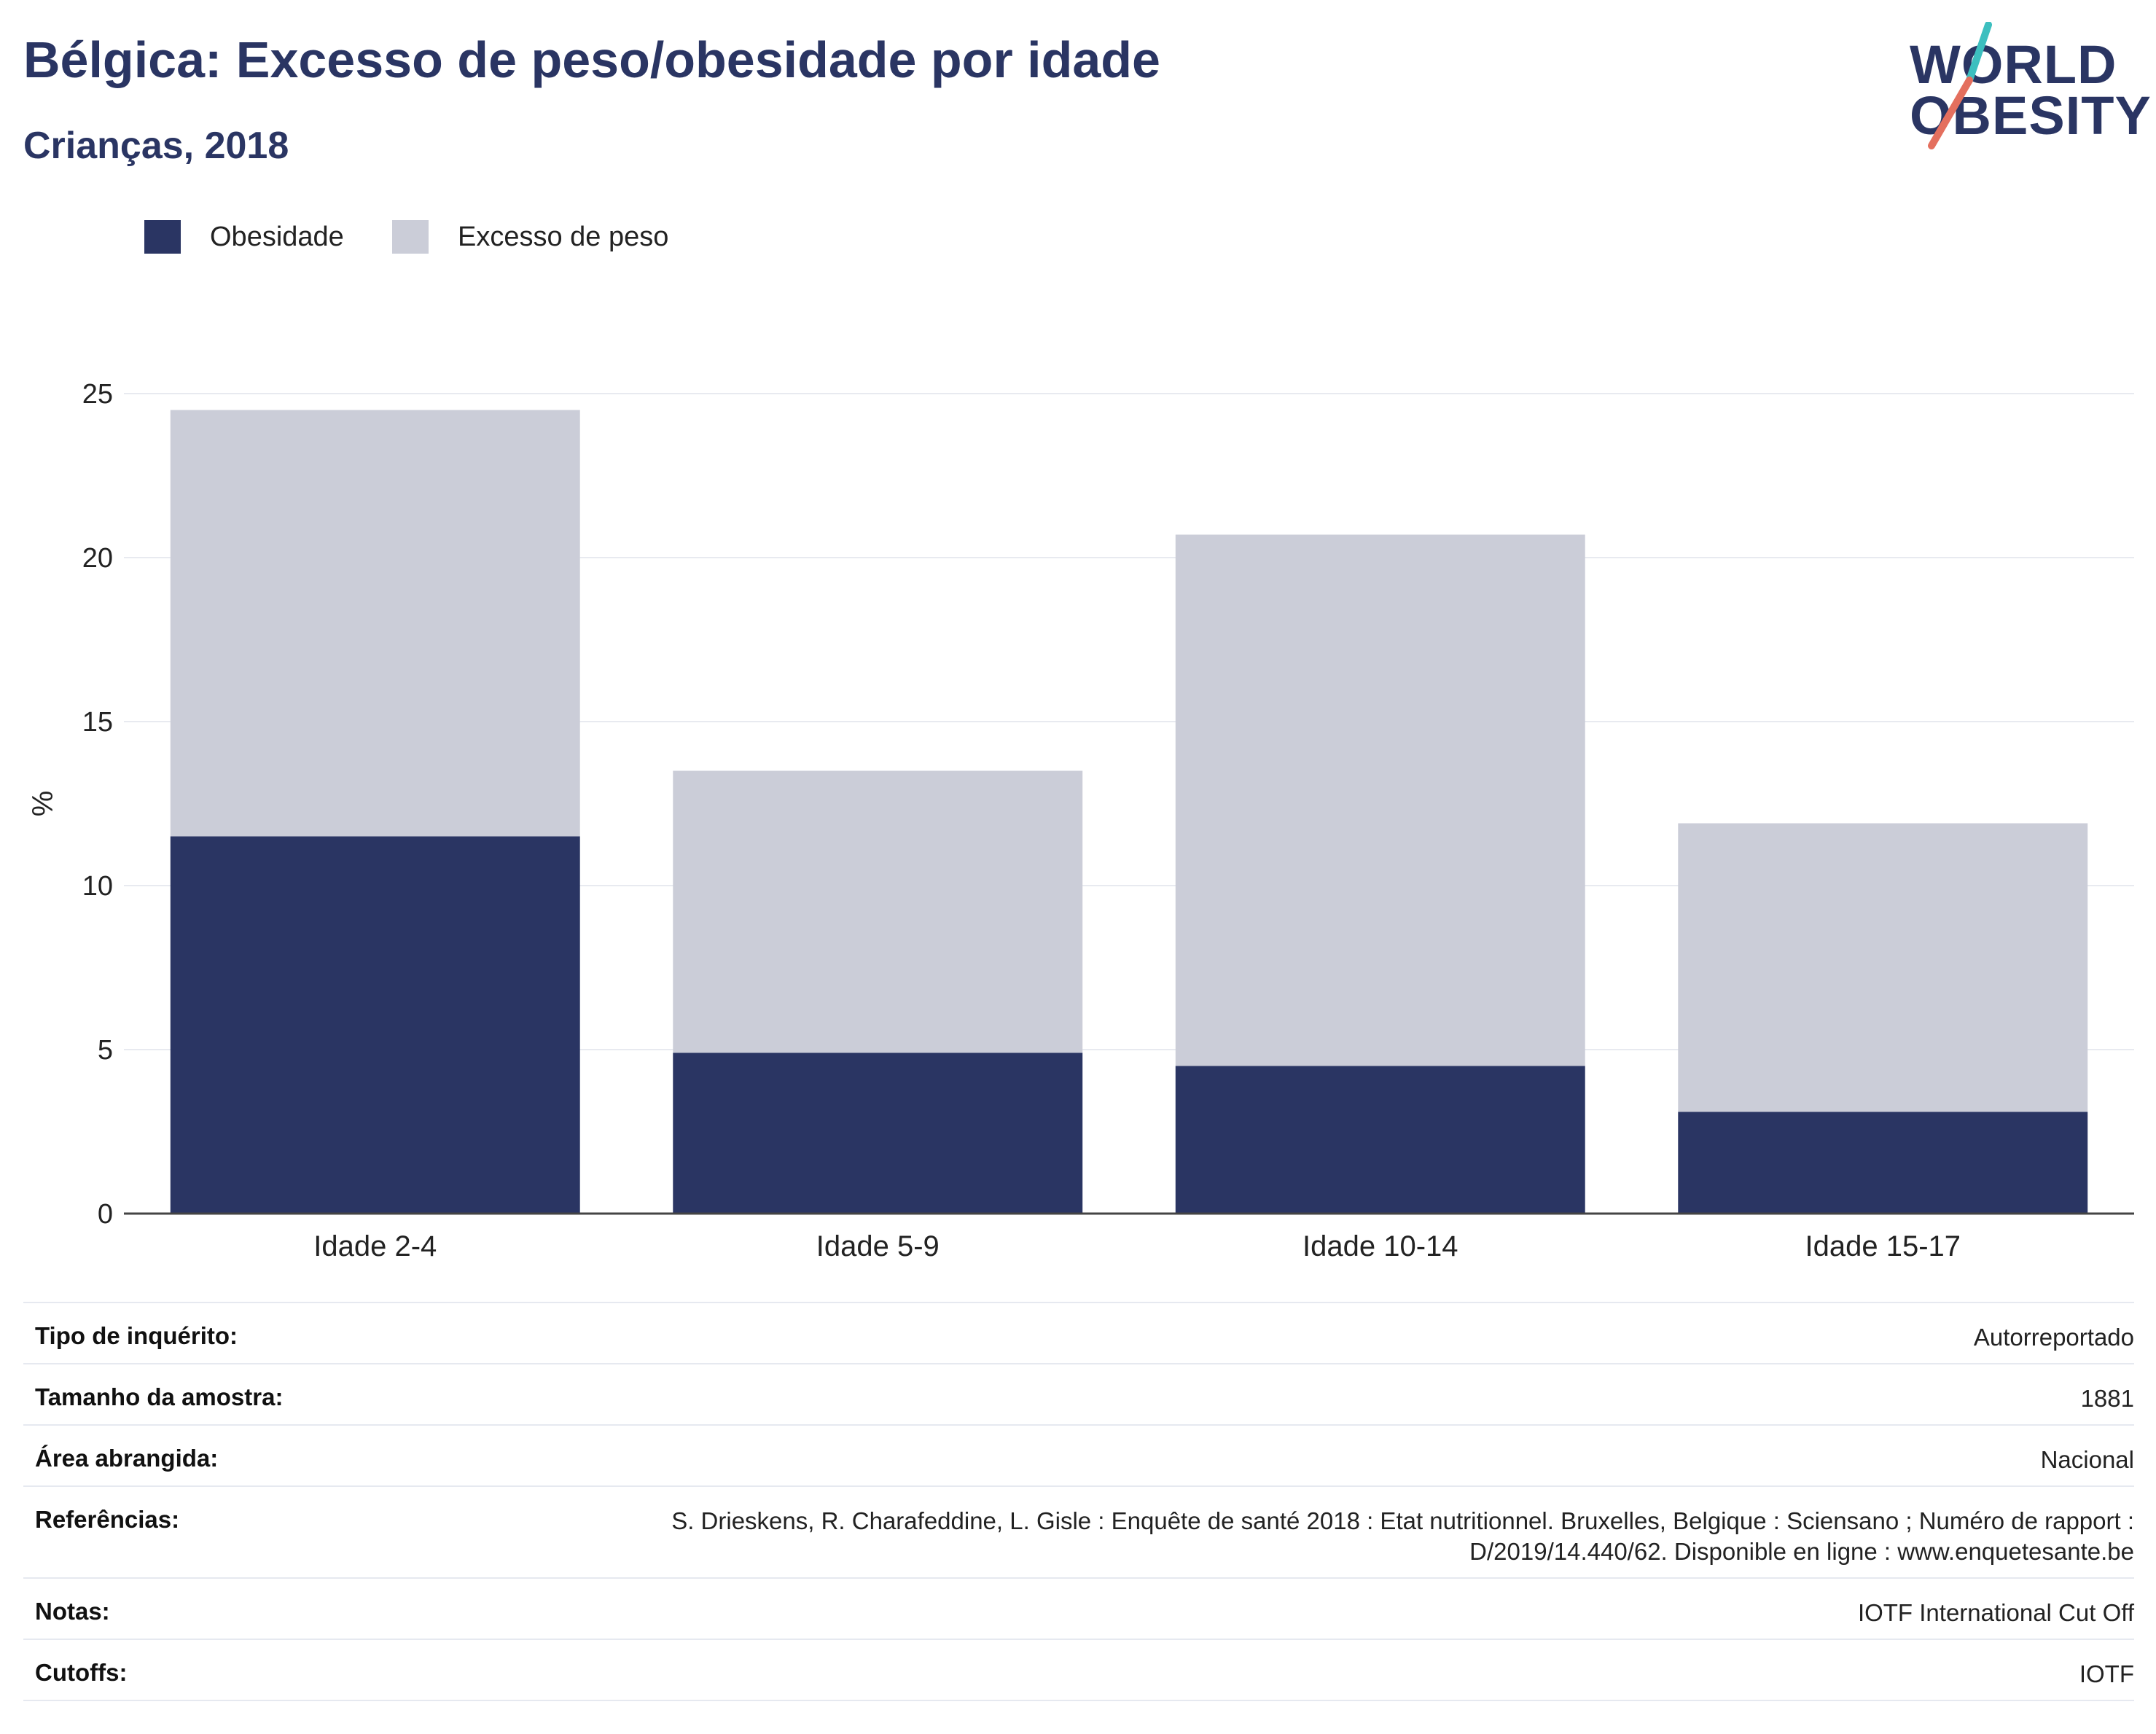 The height and width of the screenshot is (1734, 2156). I want to click on info-key: Tipo de inquérito:, so click(137, 1335).